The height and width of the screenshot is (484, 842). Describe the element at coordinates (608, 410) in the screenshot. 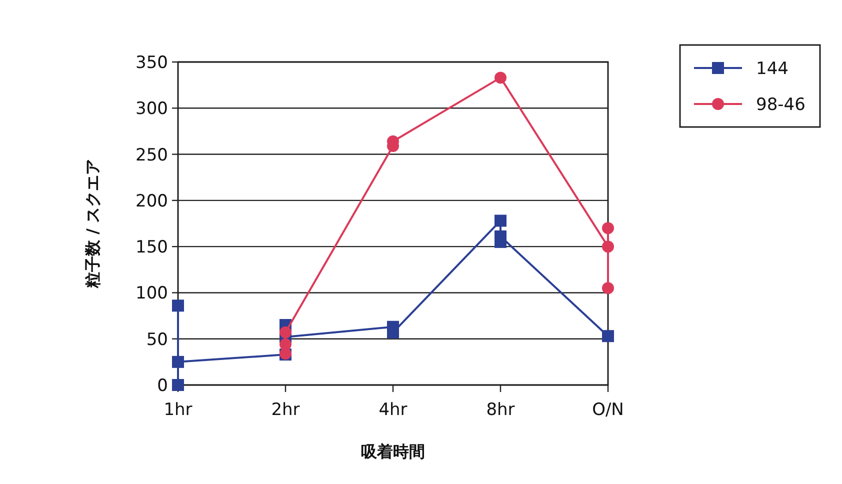

I see `x-tick-label: O/N` at that location.